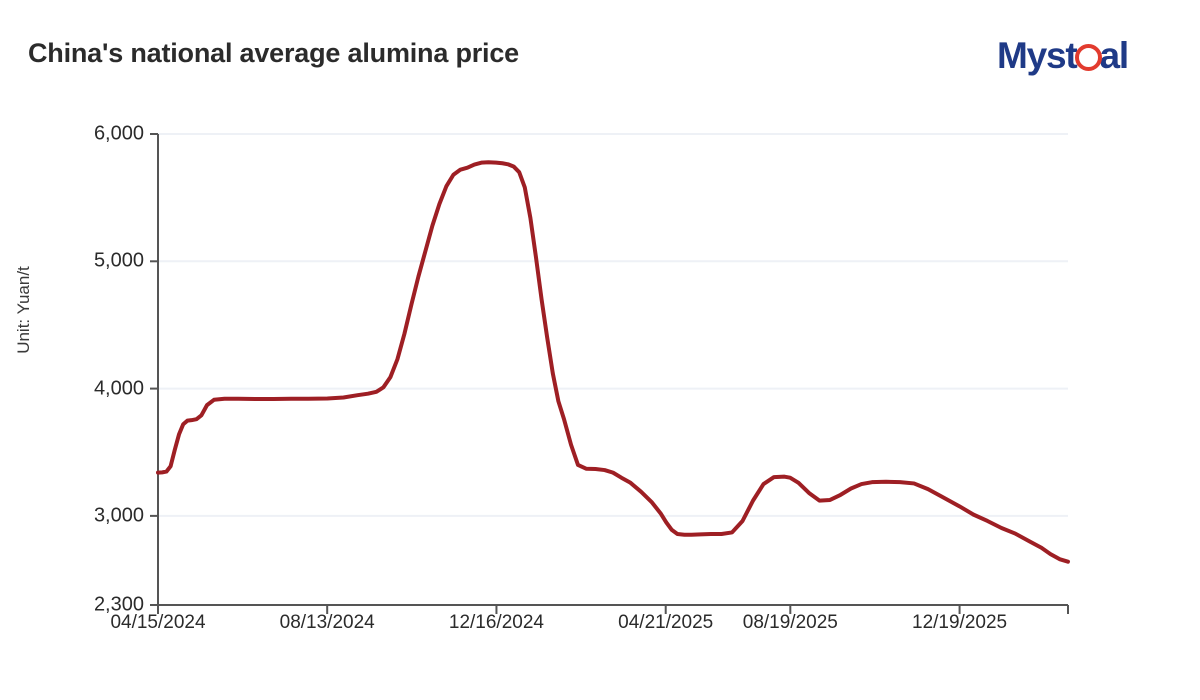  I want to click on logo-wordmark: Myst al, so click(1063, 55).